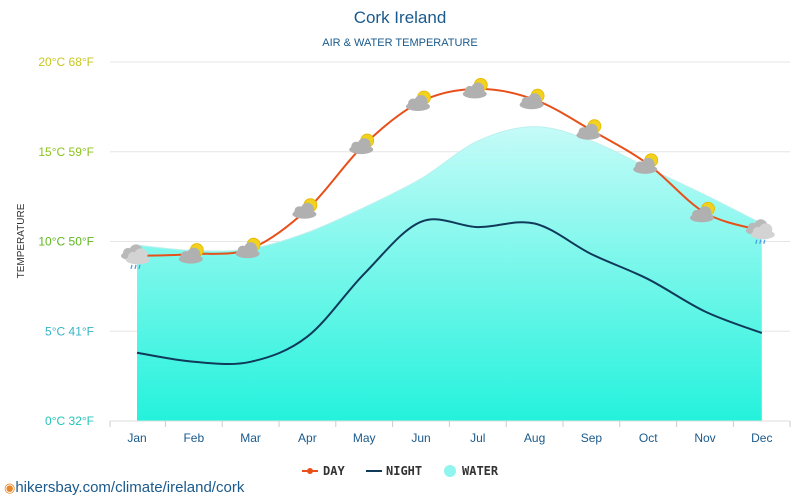 The height and width of the screenshot is (500, 800). I want to click on legend: DAY NIGHT WATER, so click(400, 471).